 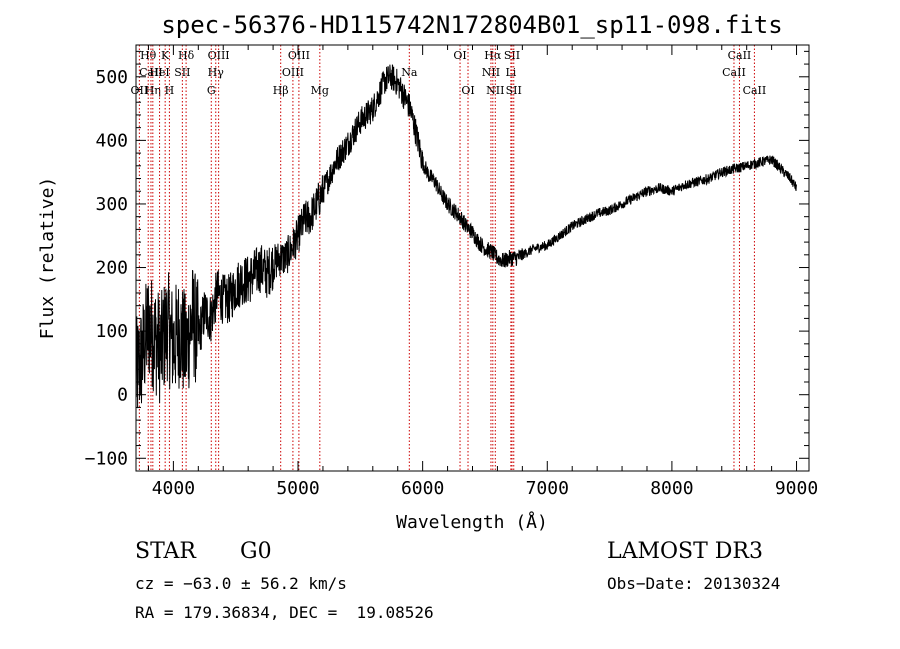 I want to click on spectral-line-label-18: OI, so click(x=467, y=90).